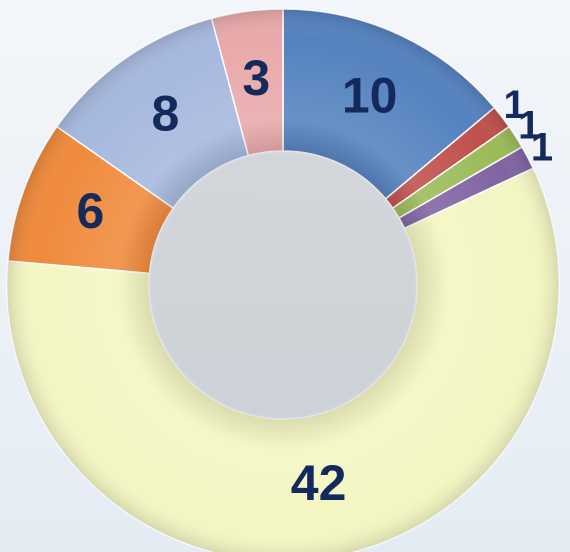  Describe the element at coordinates (370, 95) in the screenshot. I see `data-label: 10` at that location.